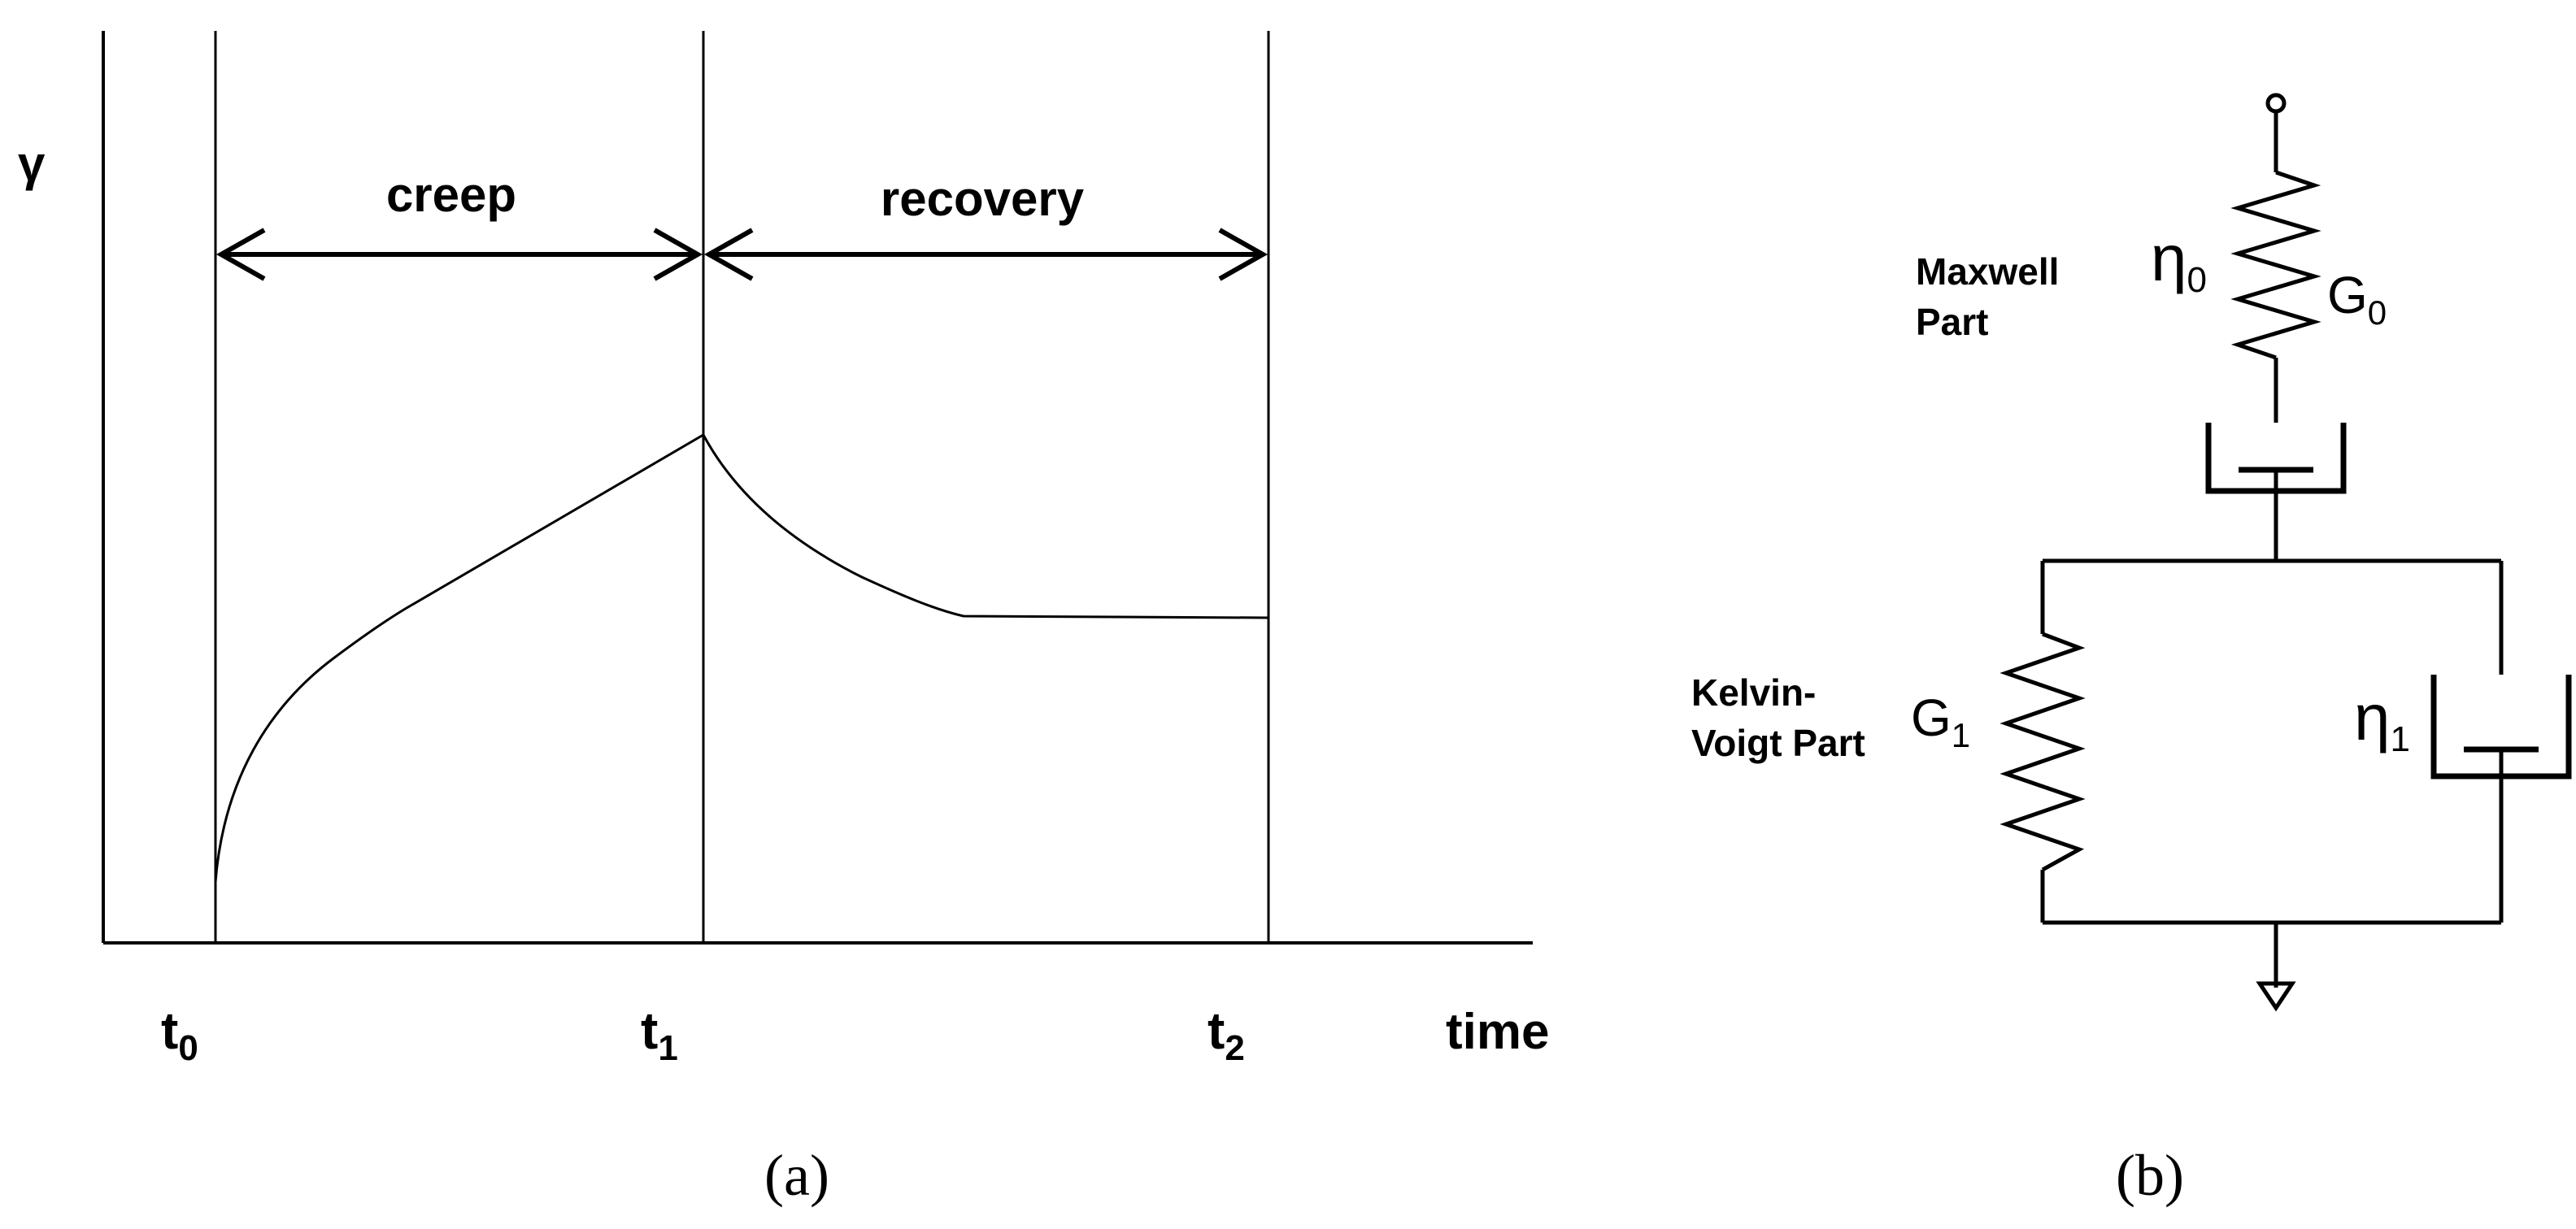 This screenshot has width=2576, height=1229. I want to click on creep-label: creep, so click(451, 194).